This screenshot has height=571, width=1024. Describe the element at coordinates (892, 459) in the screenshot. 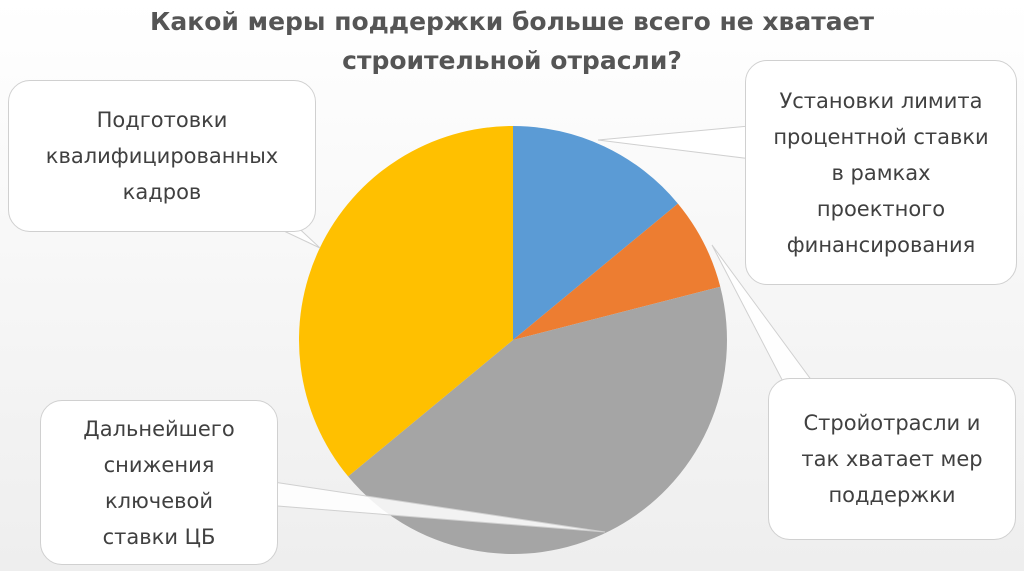

I see `callout-label: Стройотрасли и так хватает мер поддержки` at that location.